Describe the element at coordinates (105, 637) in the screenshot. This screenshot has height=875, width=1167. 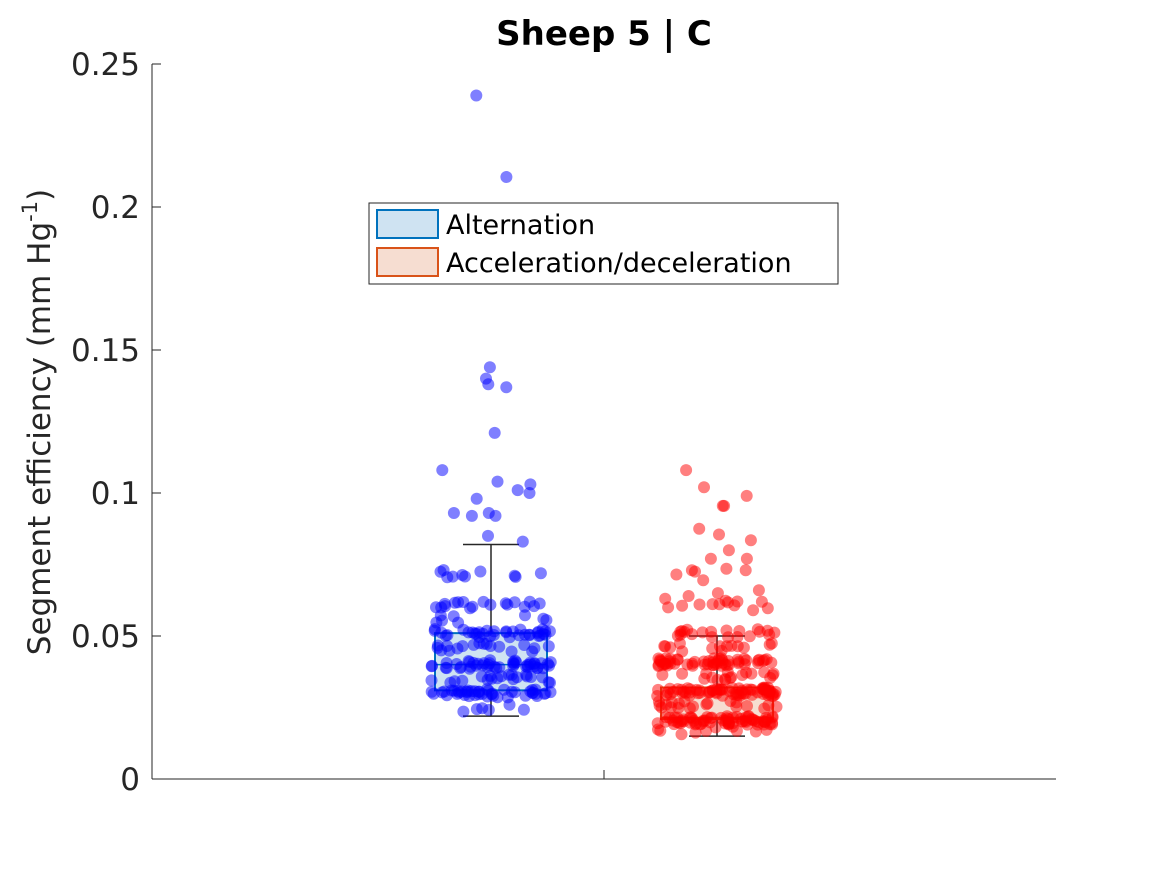
I see `y-tick-label: 0.05` at that location.